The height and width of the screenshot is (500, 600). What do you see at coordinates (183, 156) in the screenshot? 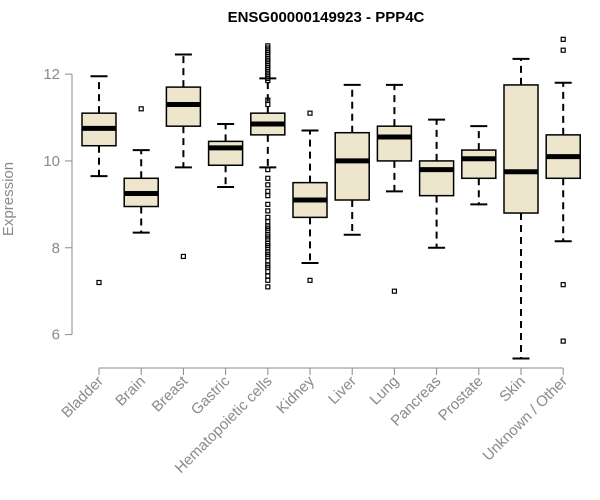
I see `box-breast` at bounding box center [183, 156].